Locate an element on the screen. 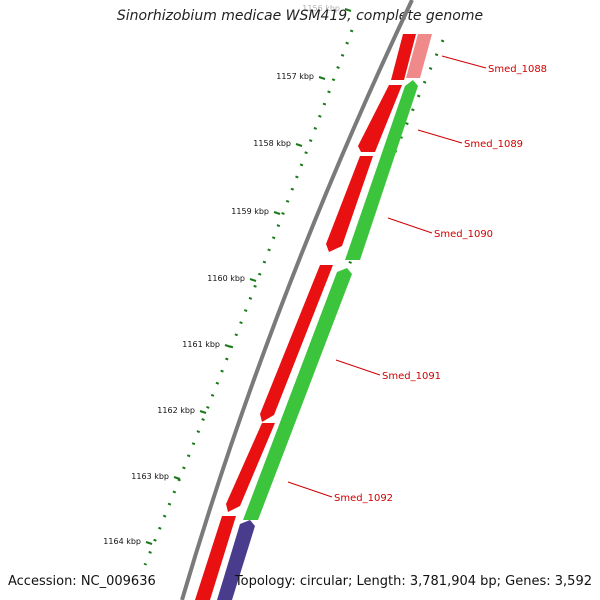  tick-label: 1158 kbp is located at coordinates (272, 143).